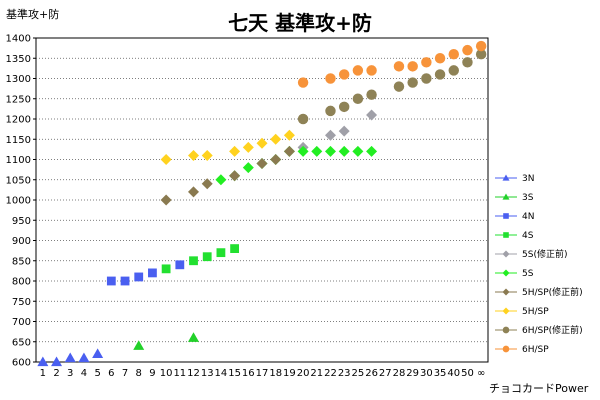 Image resolution: width=600 pixels, height=400 pixels. I want to click on legend-label: 4N, so click(528, 217).